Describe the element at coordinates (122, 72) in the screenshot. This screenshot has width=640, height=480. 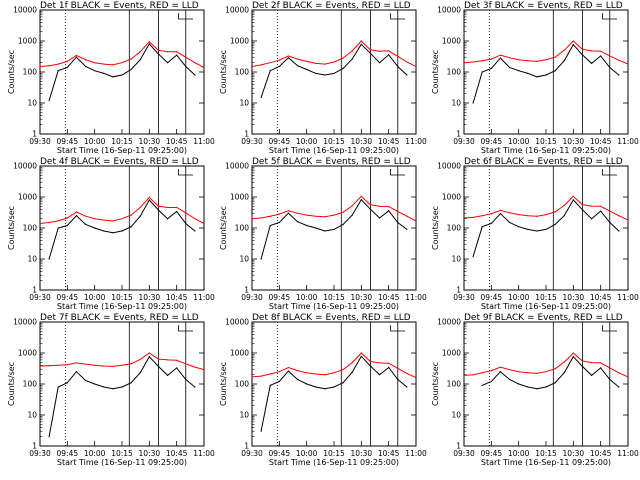
I see `chart-1-series-events-line` at that location.